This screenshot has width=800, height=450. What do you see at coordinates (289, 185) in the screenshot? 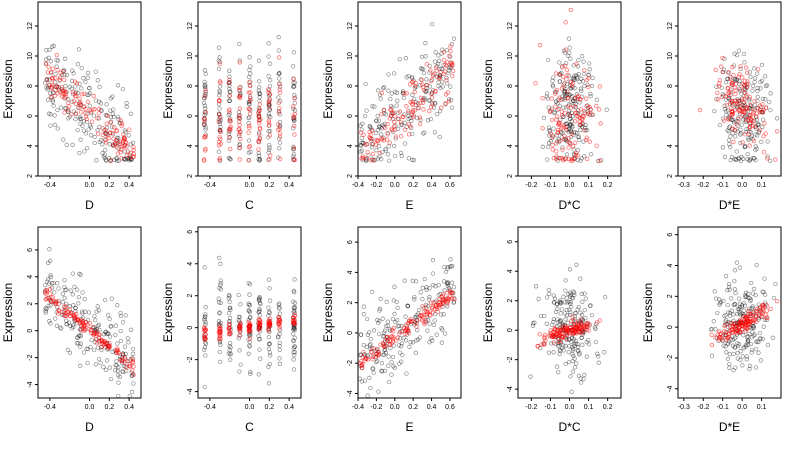
I see `x-tick-label: 0.4` at bounding box center [289, 185].